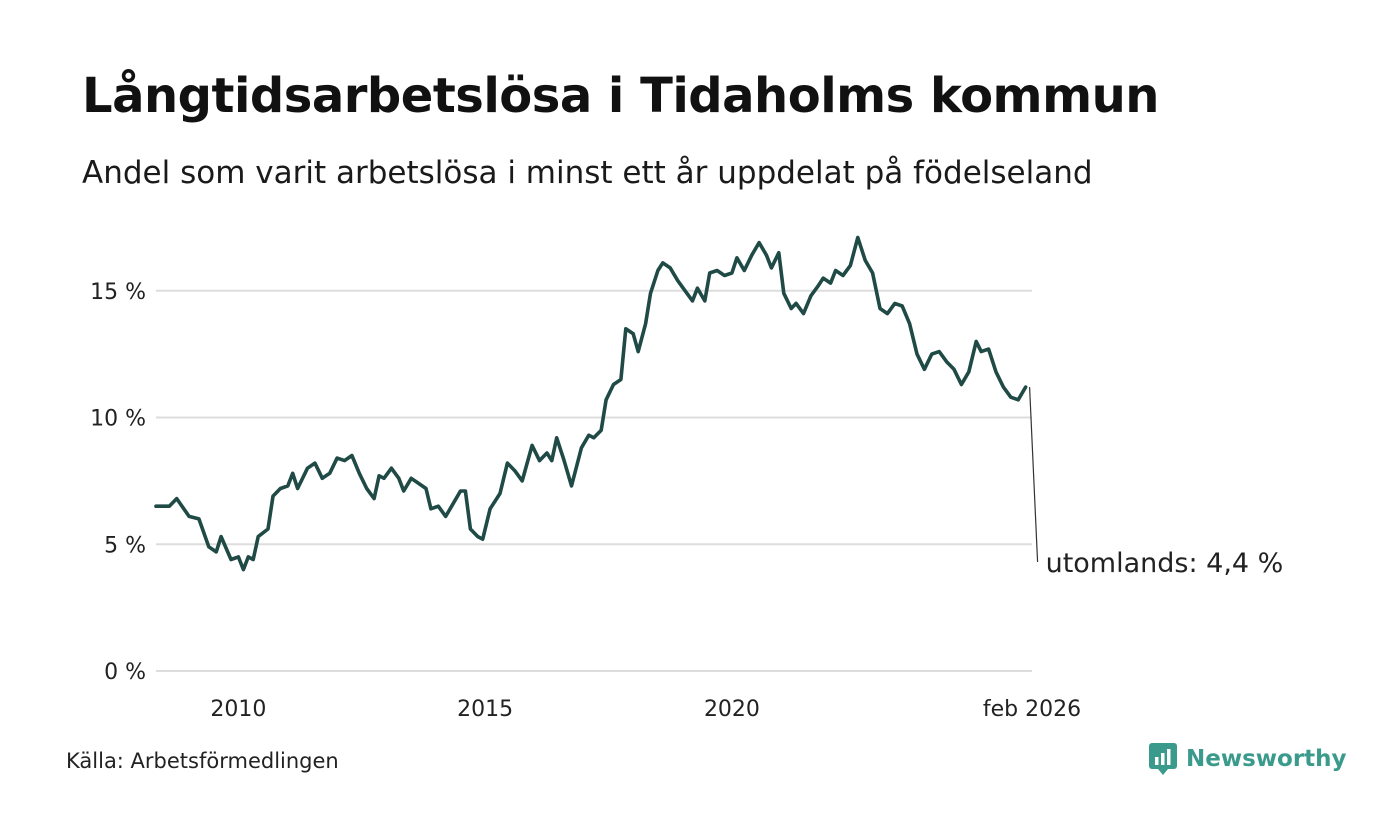 This screenshot has width=1400, height=840. I want to click on newsworthy-icon, so click(1163, 759).